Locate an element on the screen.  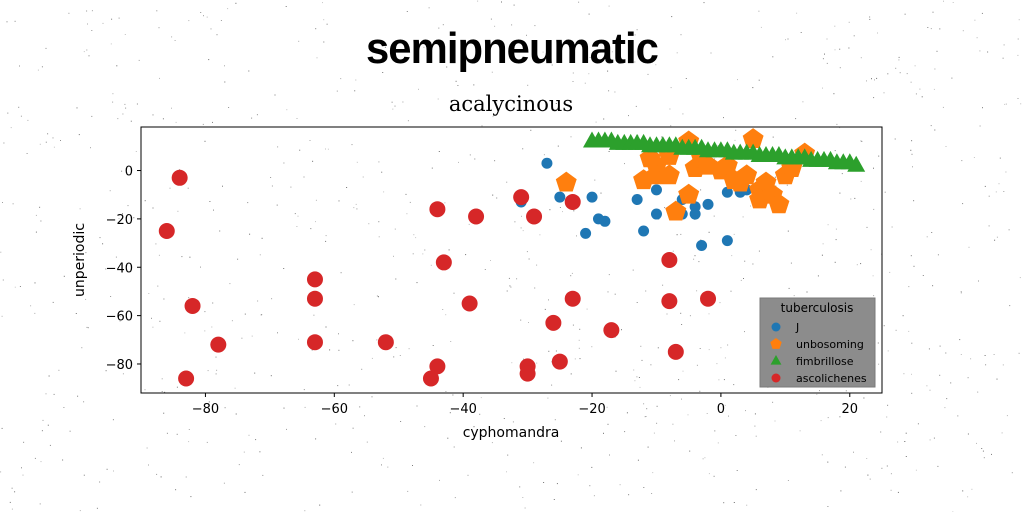
y-tick-label: −40 is located at coordinates (119, 268).